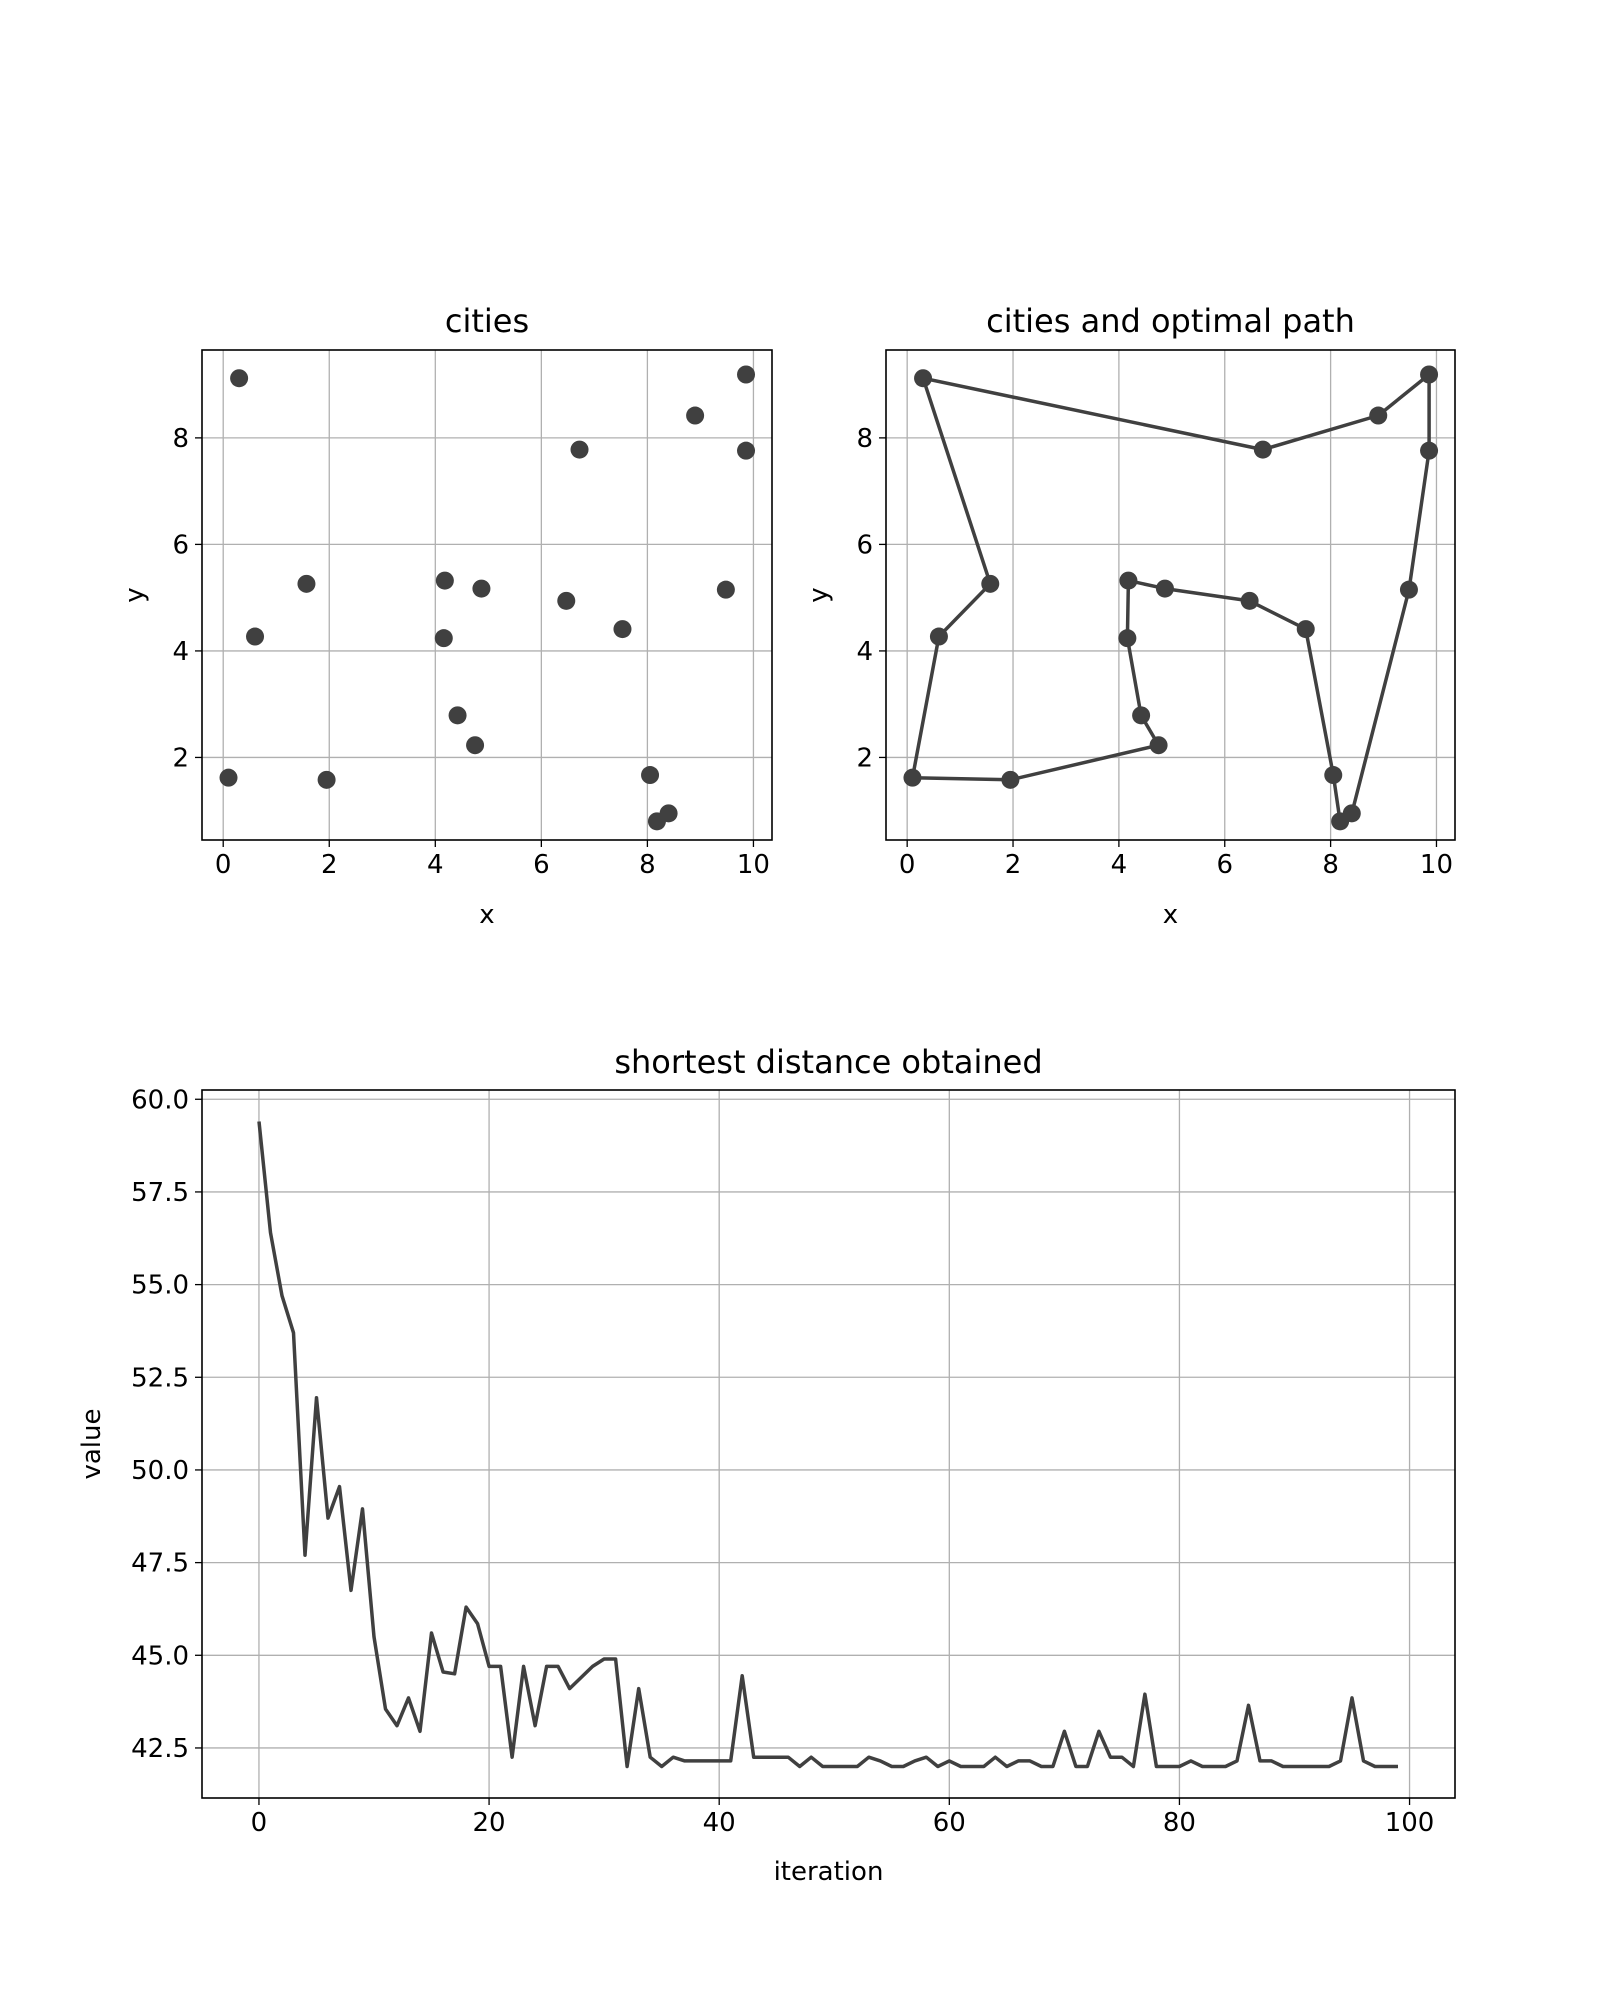 The height and width of the screenshot is (2000, 1600). Describe the element at coordinates (160, 1378) in the screenshot. I see `y-tick-label: 52.5` at that location.